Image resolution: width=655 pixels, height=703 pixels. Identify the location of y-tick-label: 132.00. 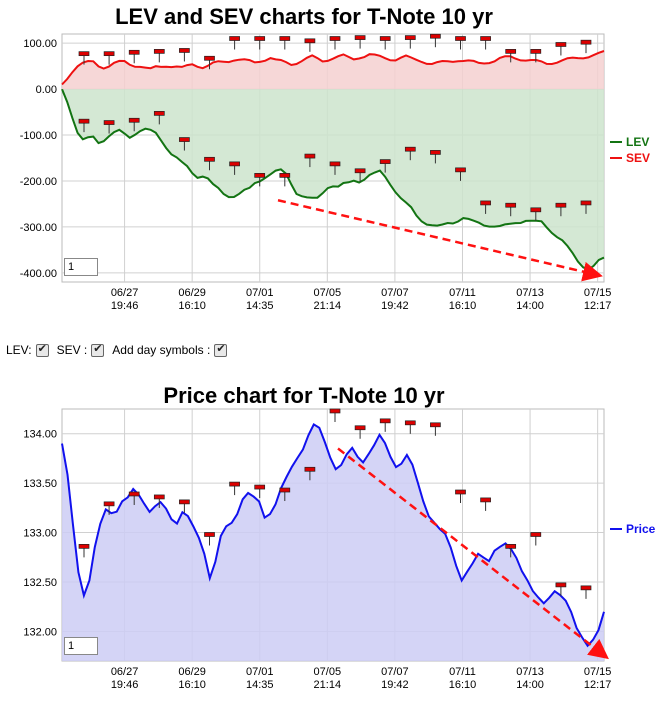
(40, 632).